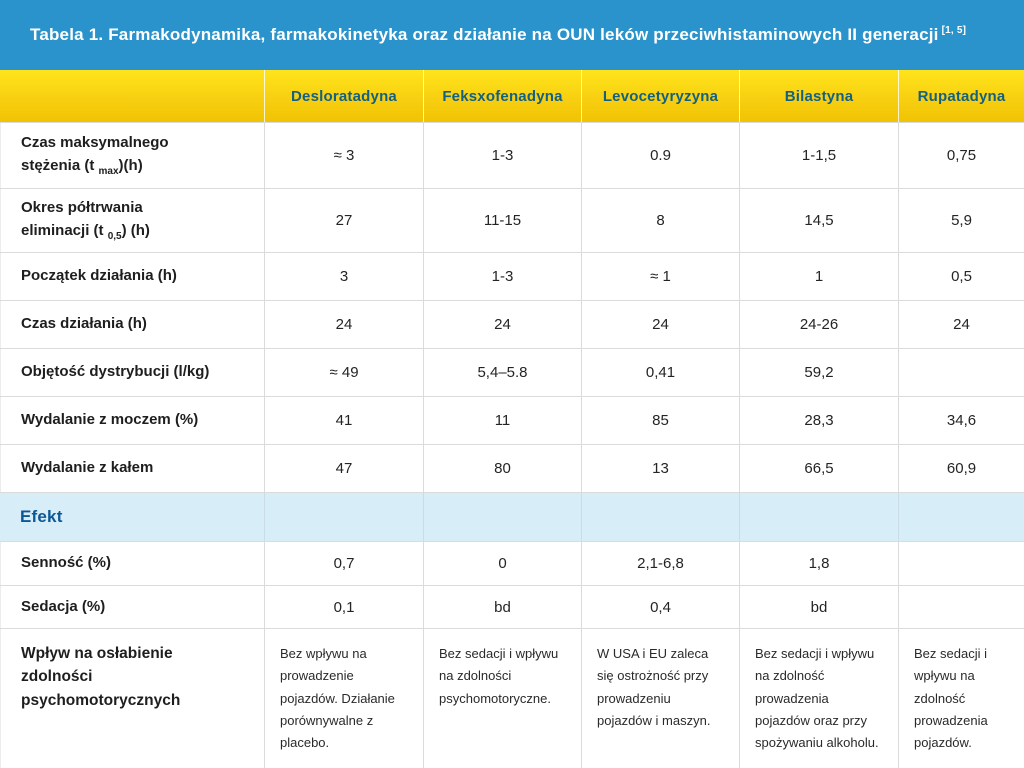  What do you see at coordinates (503, 372) in the screenshot?
I see `value-objetosc-dystrybucji-feksxofenadyna: 5,4–5.8` at bounding box center [503, 372].